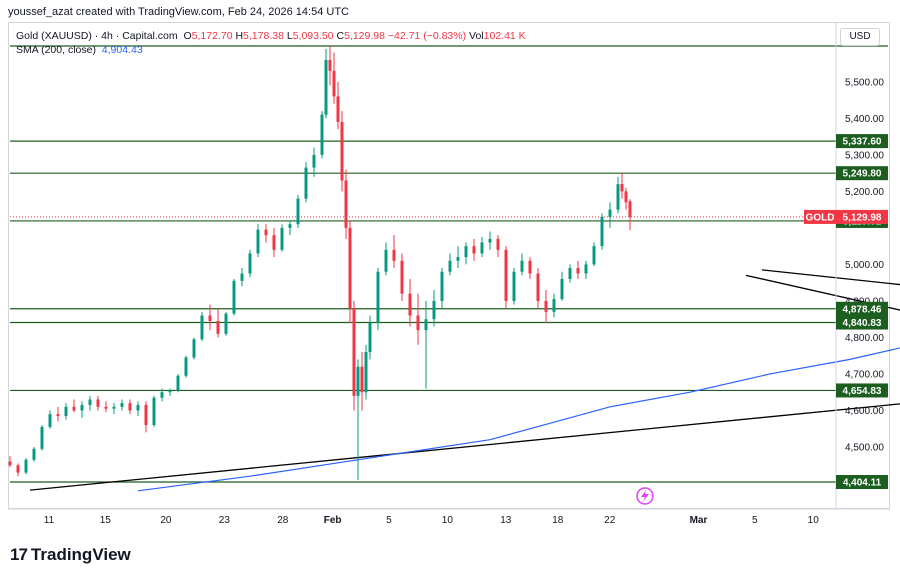 This screenshot has width=900, height=581. What do you see at coordinates (645, 496) in the screenshot?
I see `lightning-icon` at bounding box center [645, 496].